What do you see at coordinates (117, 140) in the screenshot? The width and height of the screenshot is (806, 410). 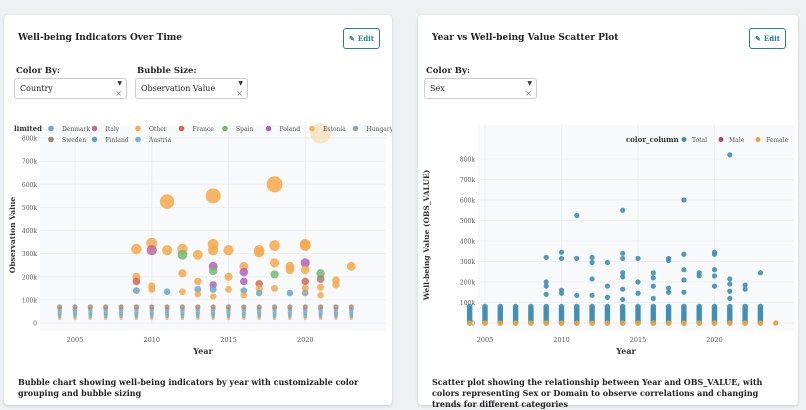 I see `legend-item: Finland` at bounding box center [117, 140].